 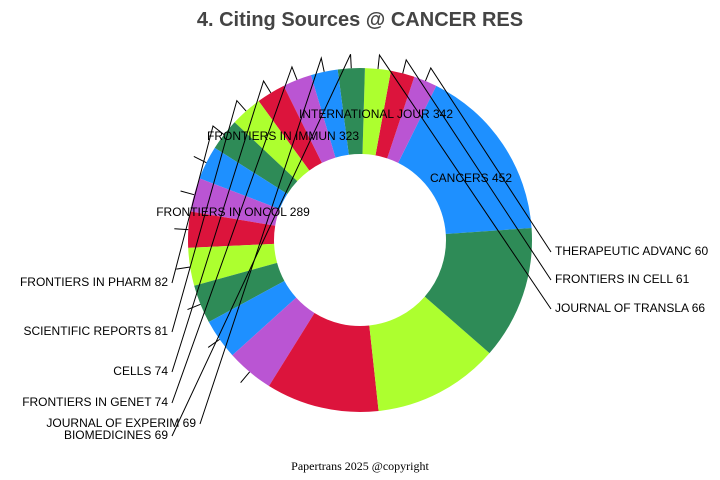 I want to click on leader-line-frontiers-in-cell, so click(x=477, y=169).